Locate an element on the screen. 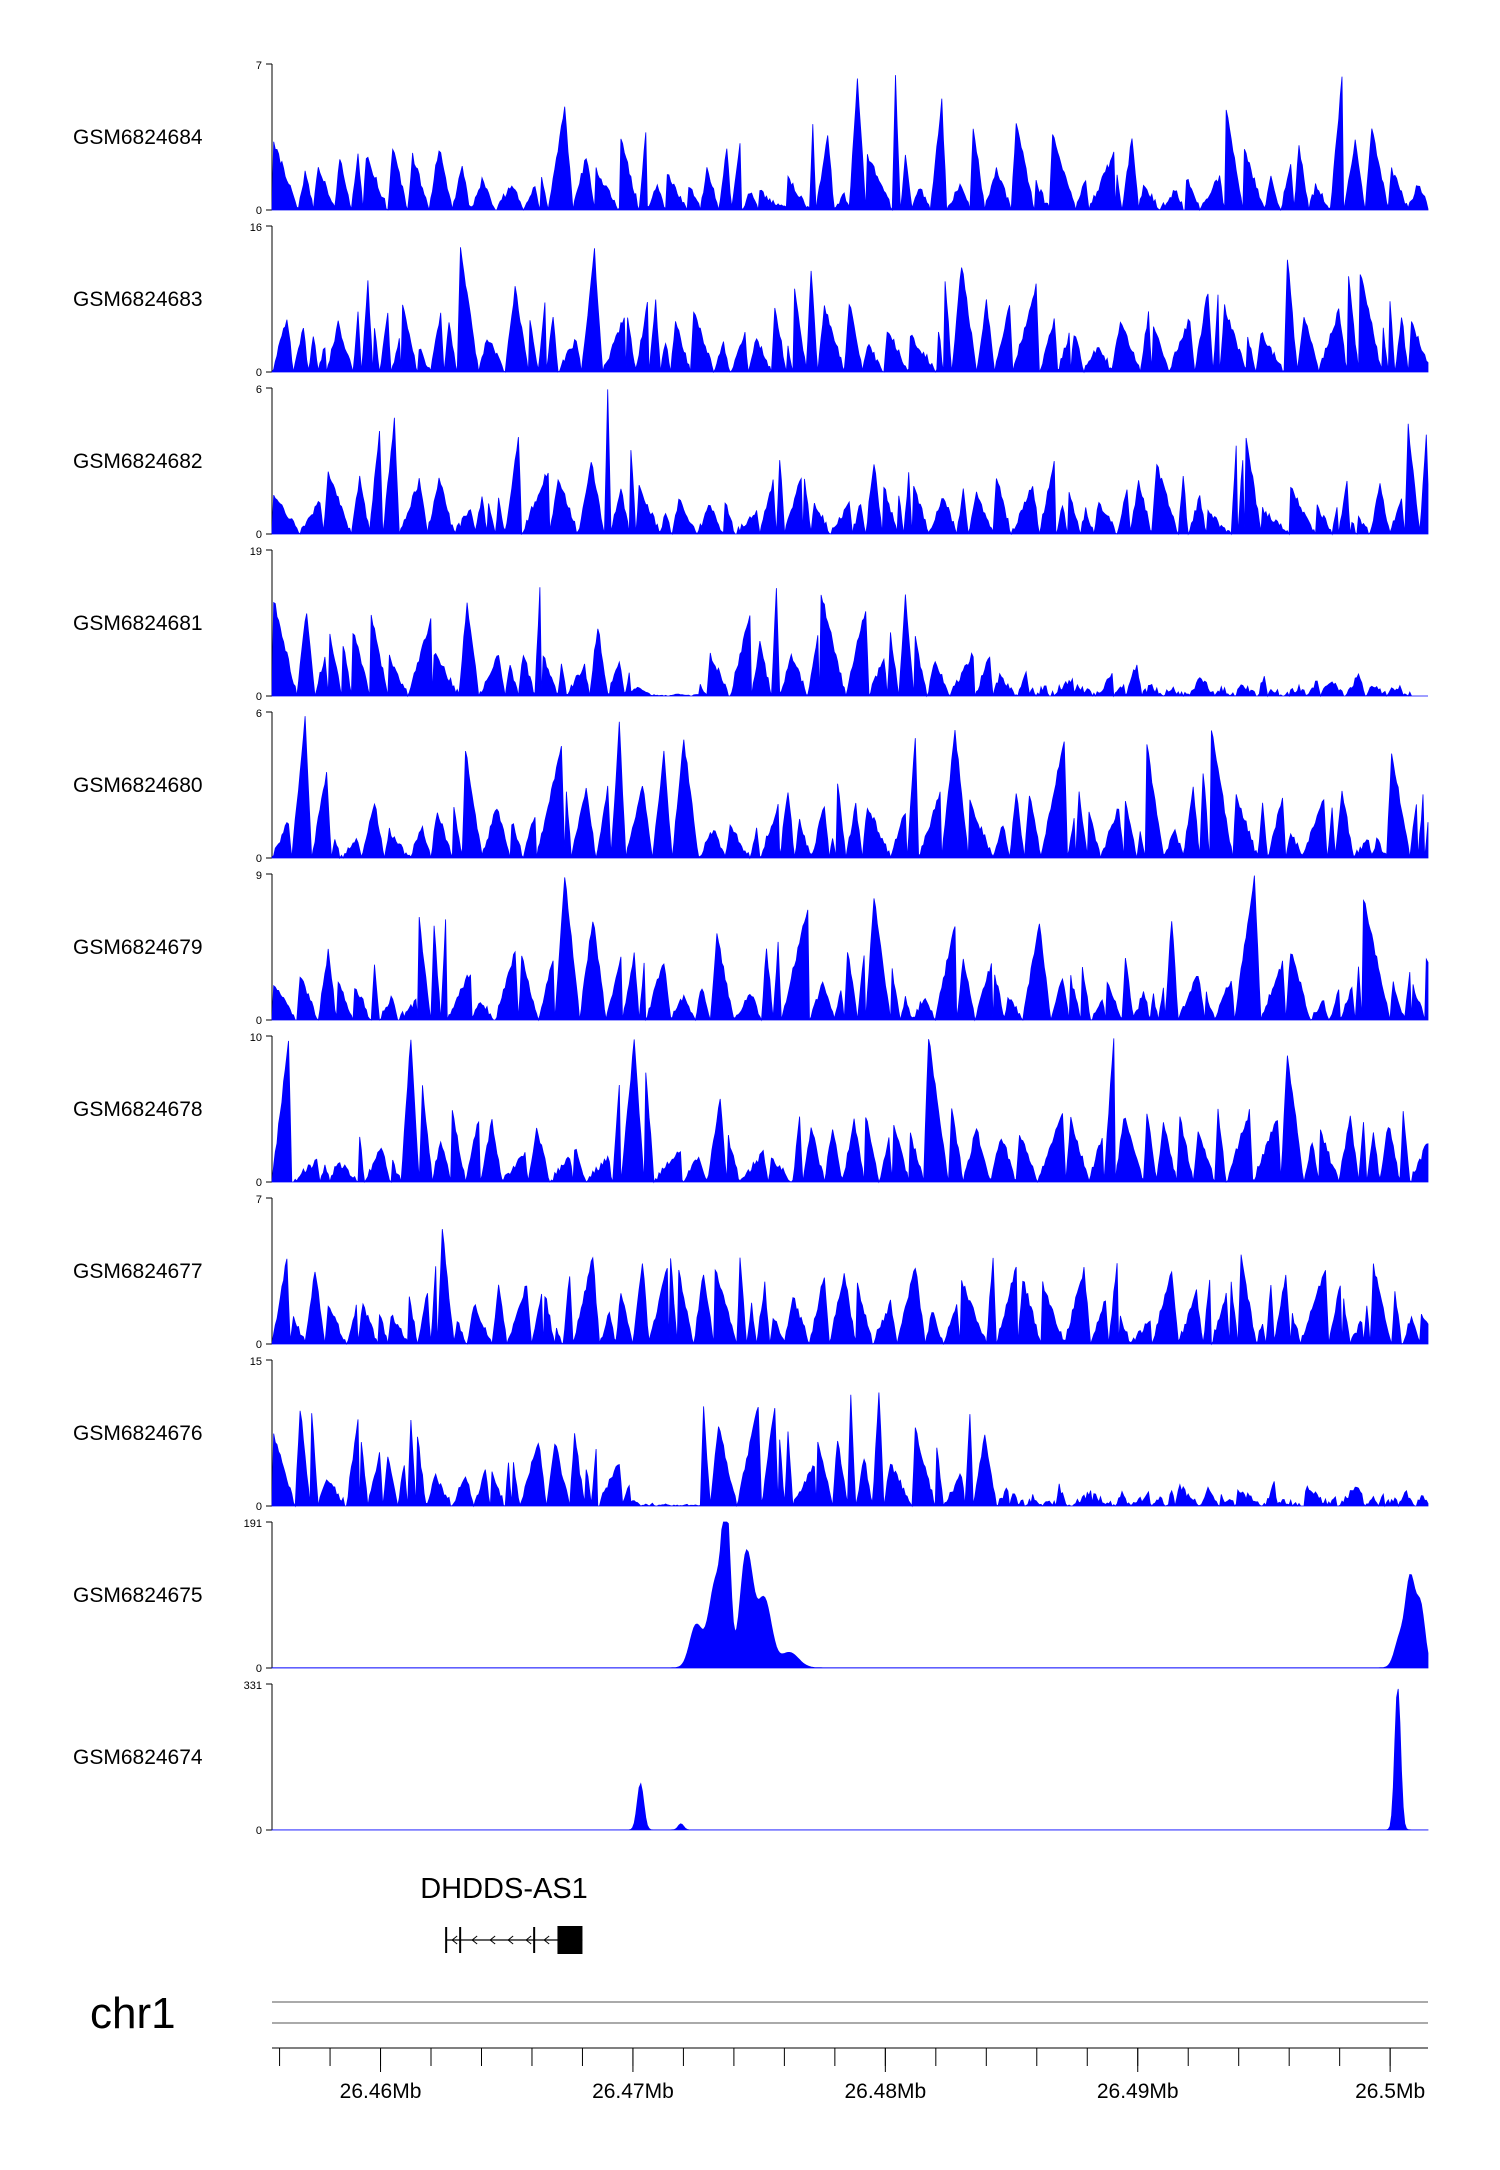 This screenshot has width=1500, height=2170. y-max-label: 10 is located at coordinates (256, 1038).